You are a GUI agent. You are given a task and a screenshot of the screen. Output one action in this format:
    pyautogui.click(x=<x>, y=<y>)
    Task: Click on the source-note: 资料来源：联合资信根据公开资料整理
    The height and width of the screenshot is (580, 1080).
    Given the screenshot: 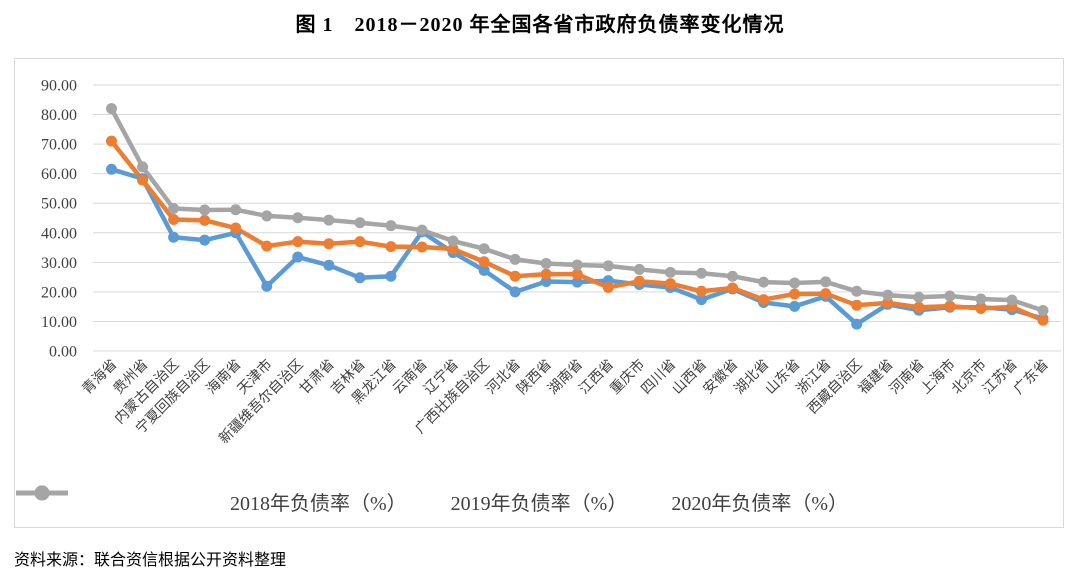 What is the action you would take?
    pyautogui.click(x=150, y=560)
    